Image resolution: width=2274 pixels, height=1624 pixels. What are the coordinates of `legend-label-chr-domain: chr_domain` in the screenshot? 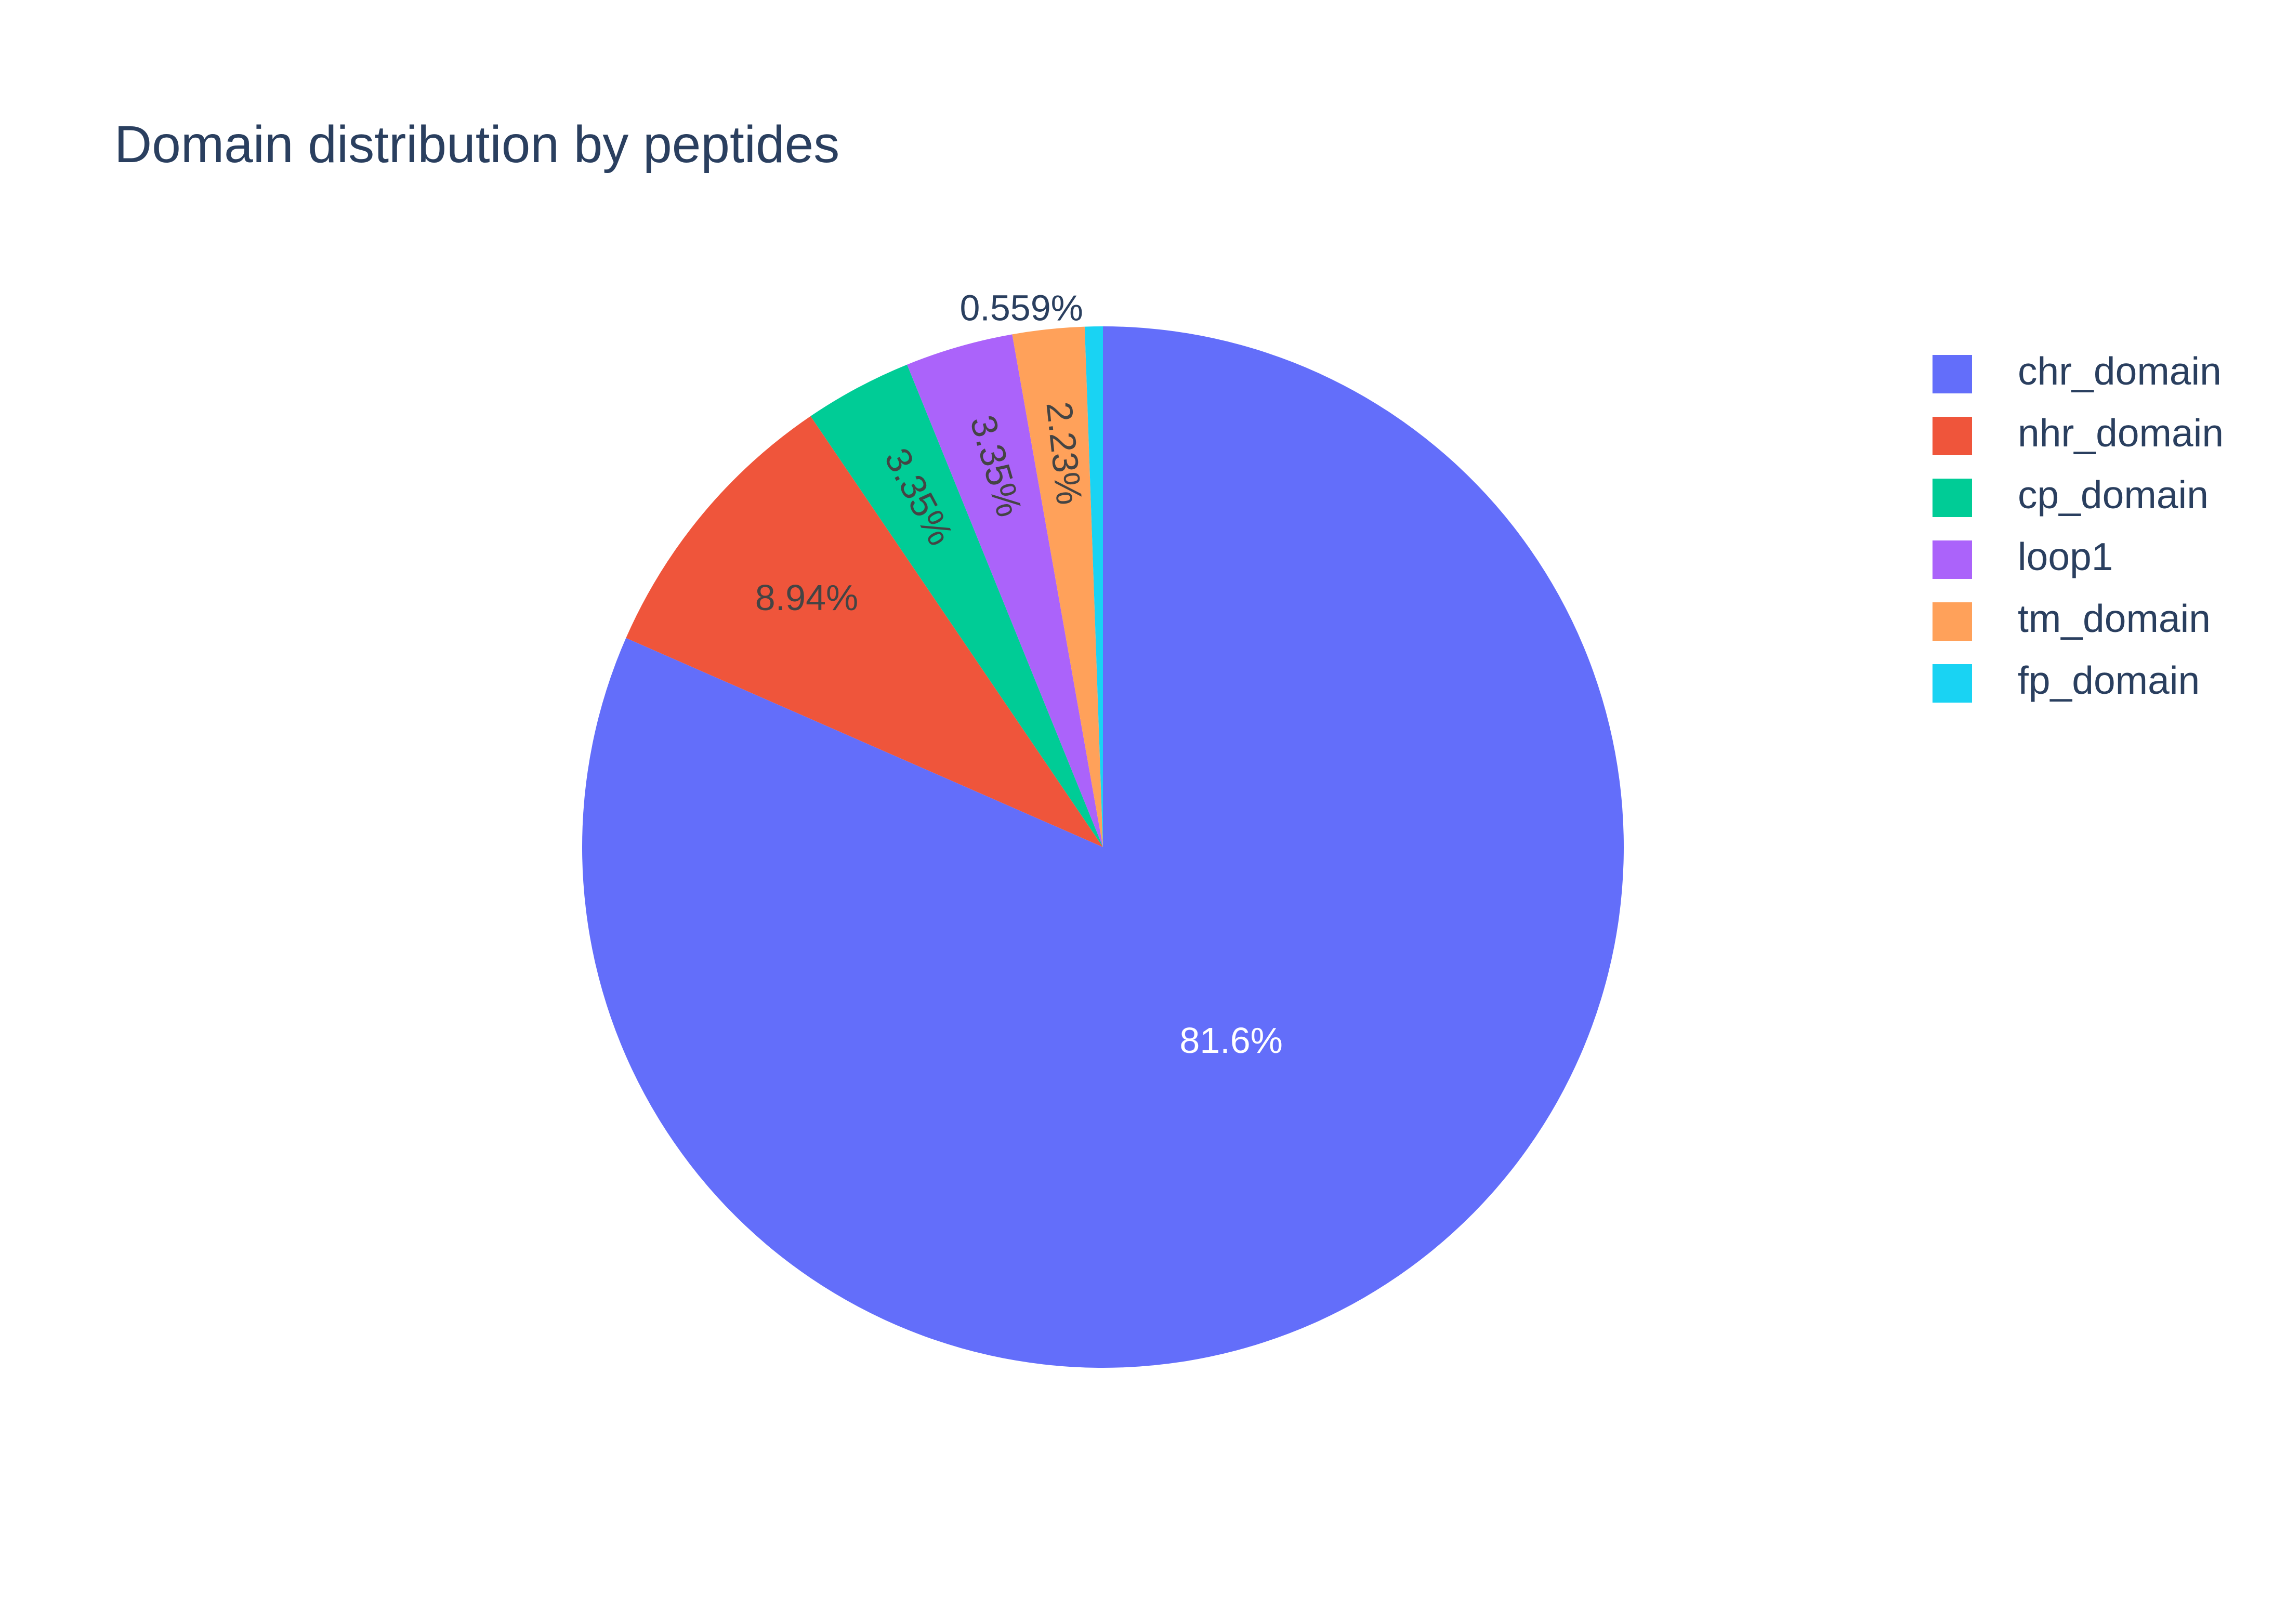 It's located at (2120, 371).